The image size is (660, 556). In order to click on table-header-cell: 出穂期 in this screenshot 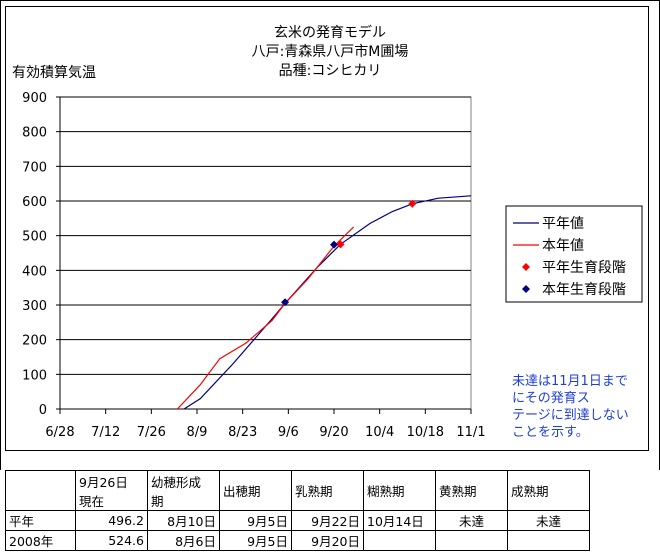, I will do `click(255, 490)`.